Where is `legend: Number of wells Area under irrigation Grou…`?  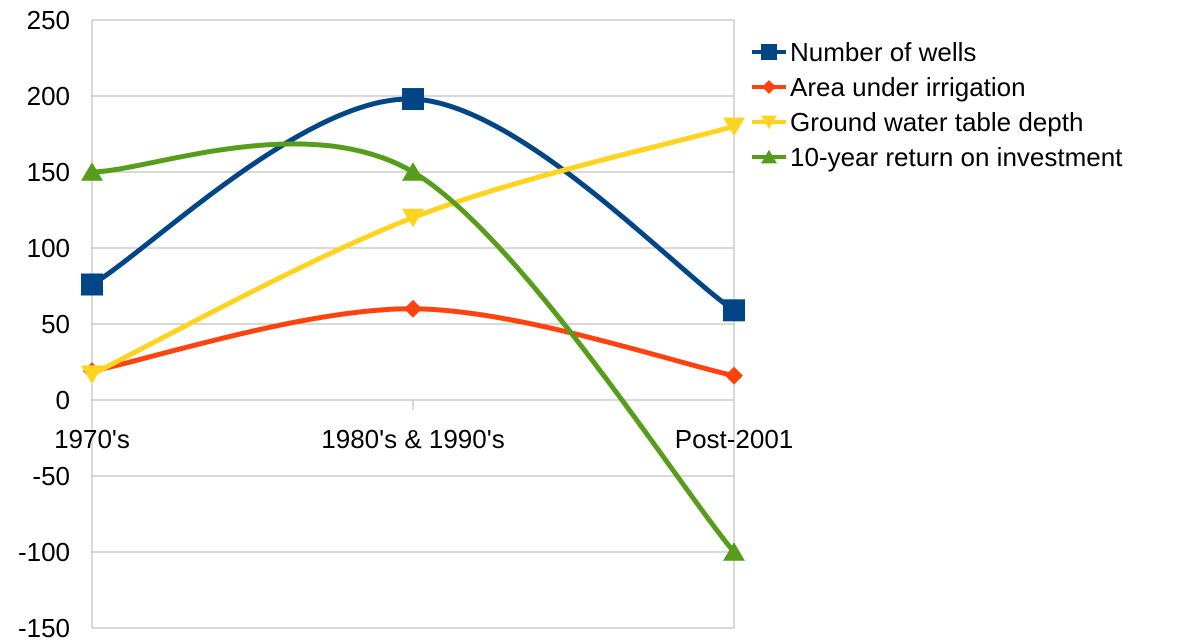
legend: Number of wells Area under irrigation Grou… is located at coordinates (937, 104).